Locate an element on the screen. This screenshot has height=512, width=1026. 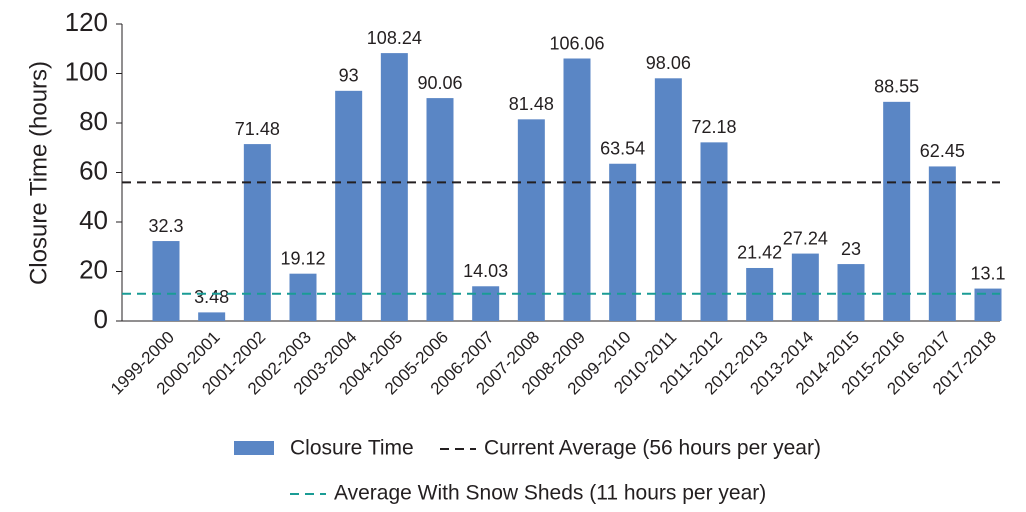
y-tick-label: 100 is located at coordinates (86, 71).